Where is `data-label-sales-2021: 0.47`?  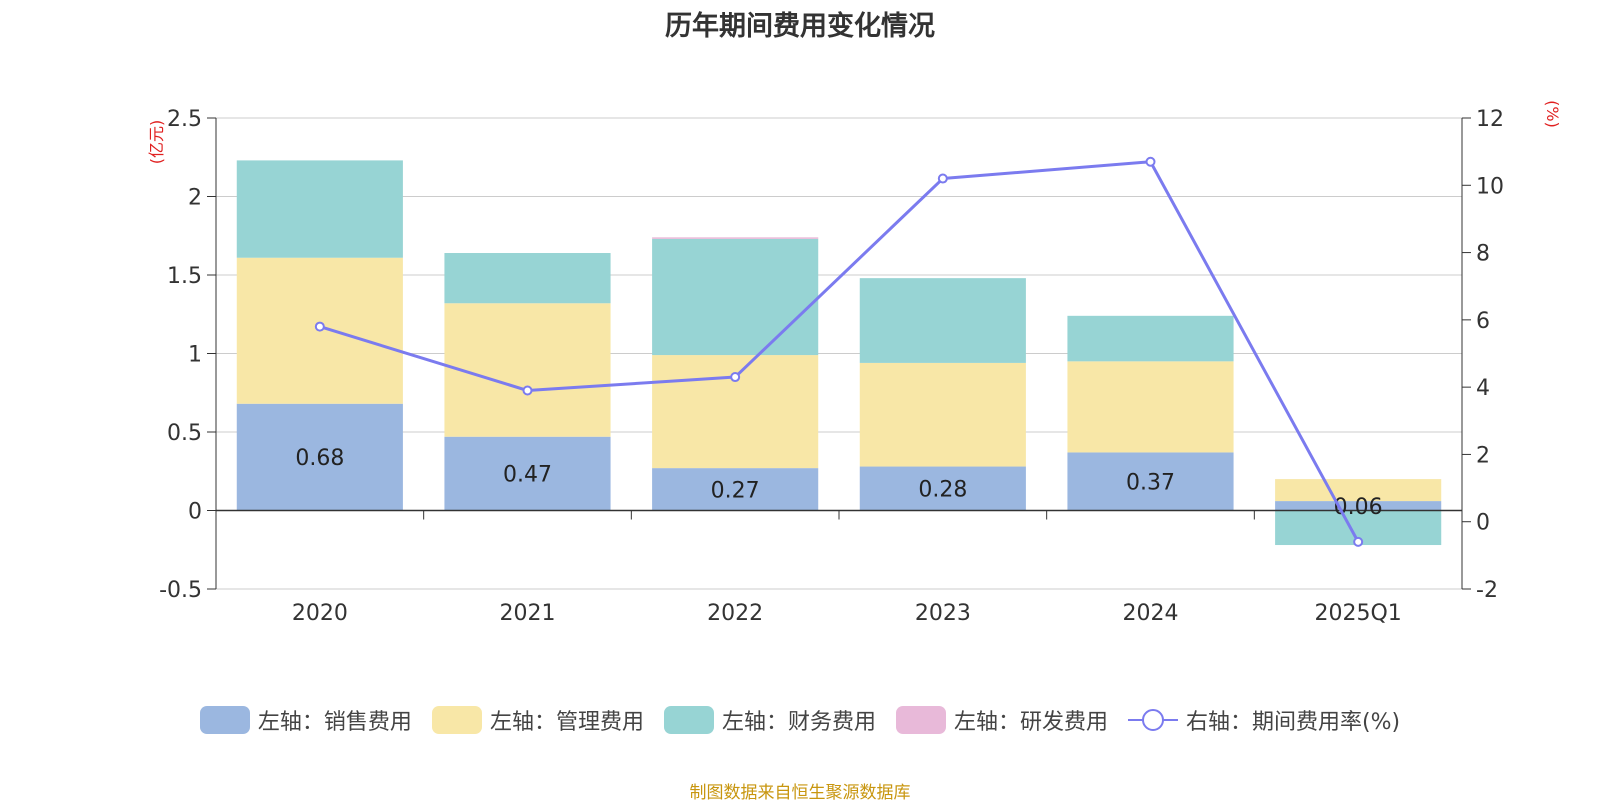 data-label-sales-2021: 0.47 is located at coordinates (527, 475).